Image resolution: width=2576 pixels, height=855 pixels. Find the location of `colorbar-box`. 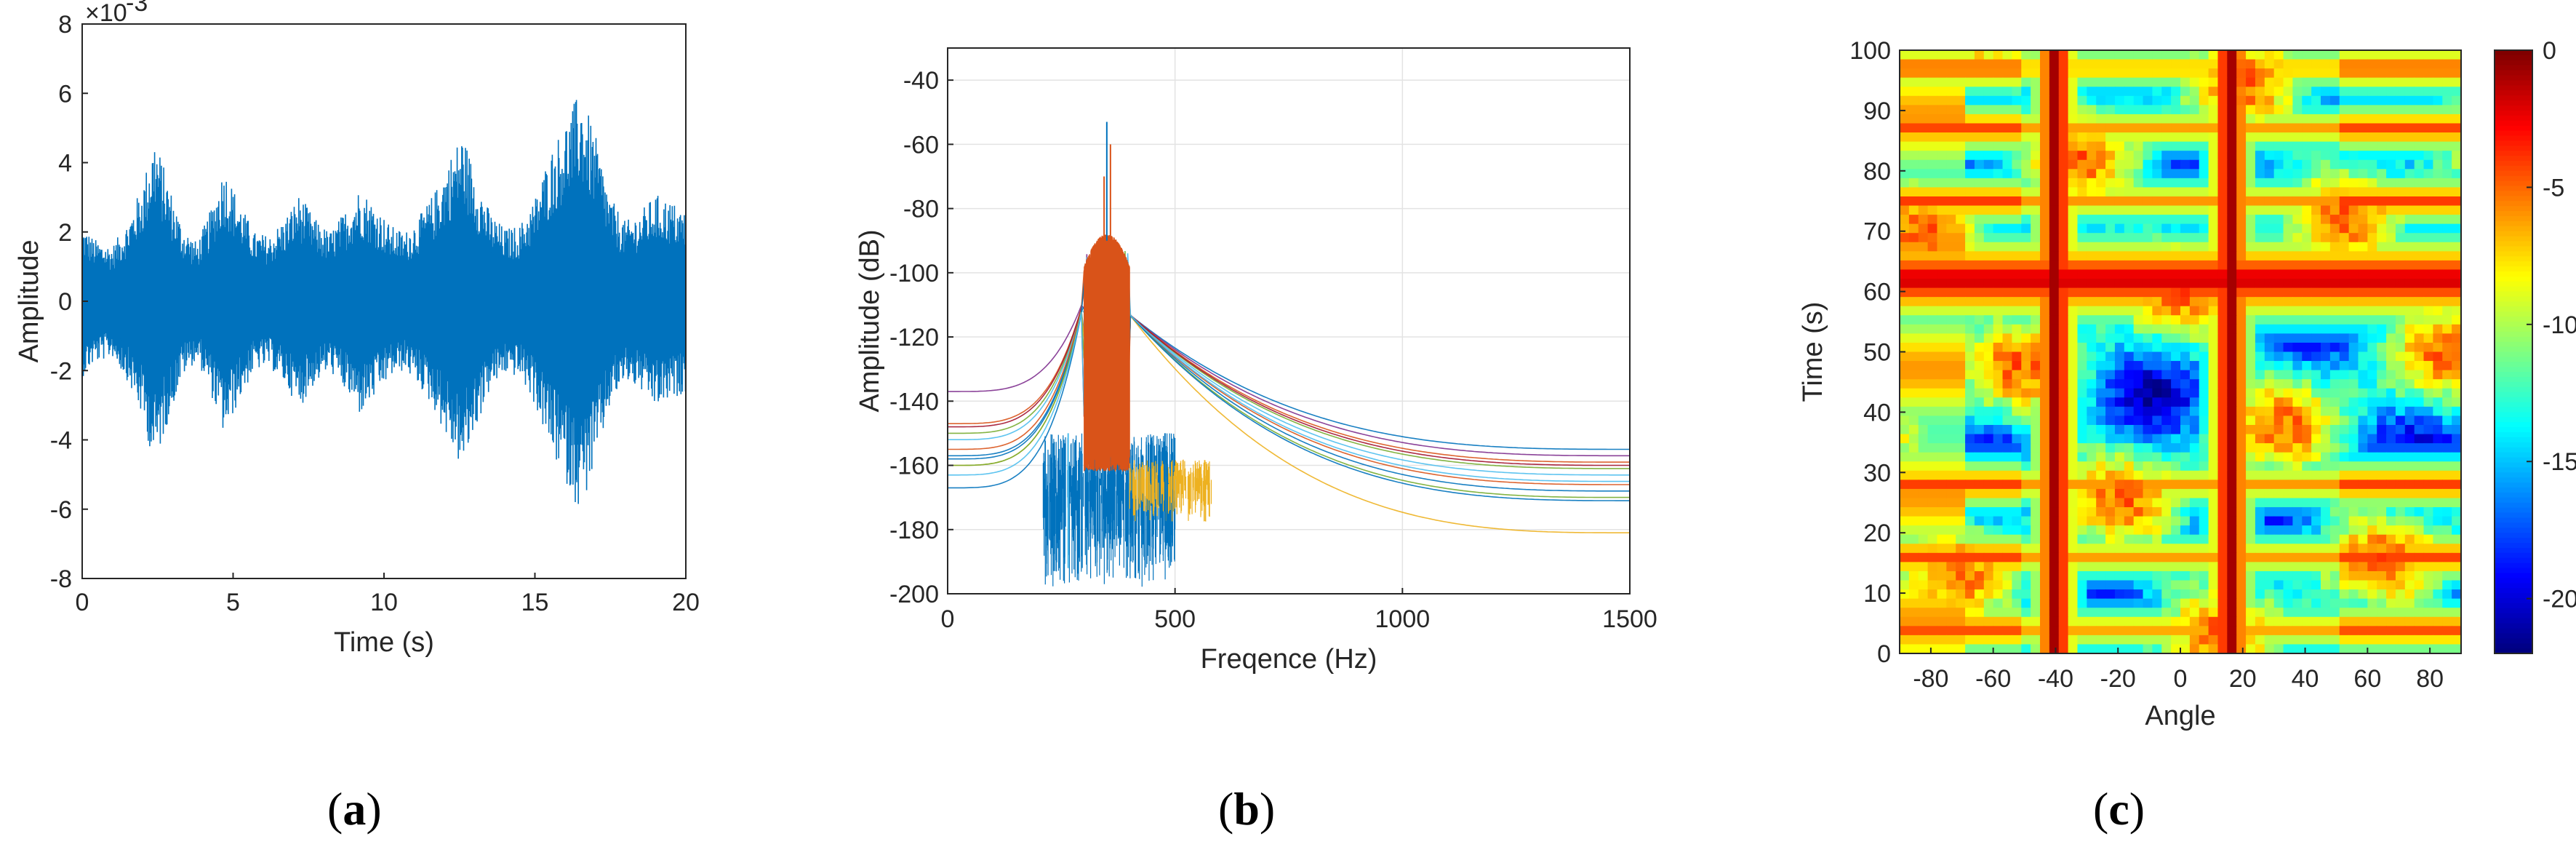

colorbar-box is located at coordinates (2513, 351).